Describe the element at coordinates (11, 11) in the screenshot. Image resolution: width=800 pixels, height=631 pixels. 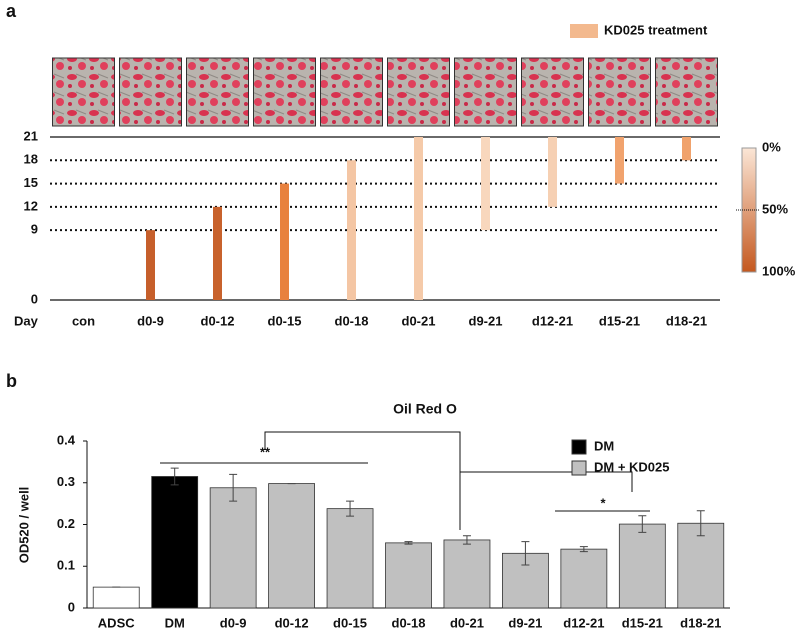
I see `panel-label: a` at that location.